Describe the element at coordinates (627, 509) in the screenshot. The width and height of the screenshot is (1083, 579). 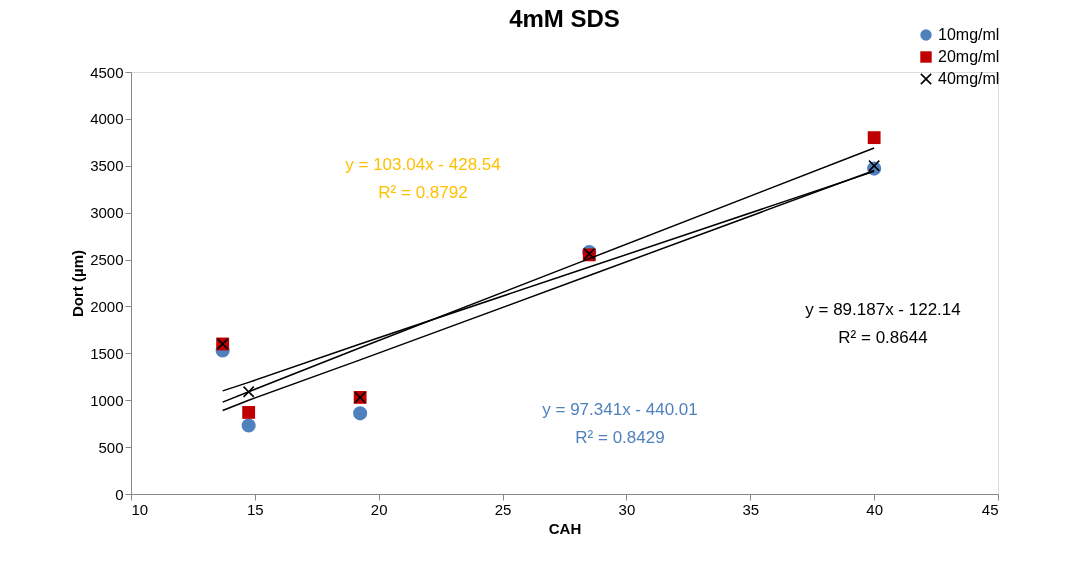
I see `x-tick-label: 30` at that location.